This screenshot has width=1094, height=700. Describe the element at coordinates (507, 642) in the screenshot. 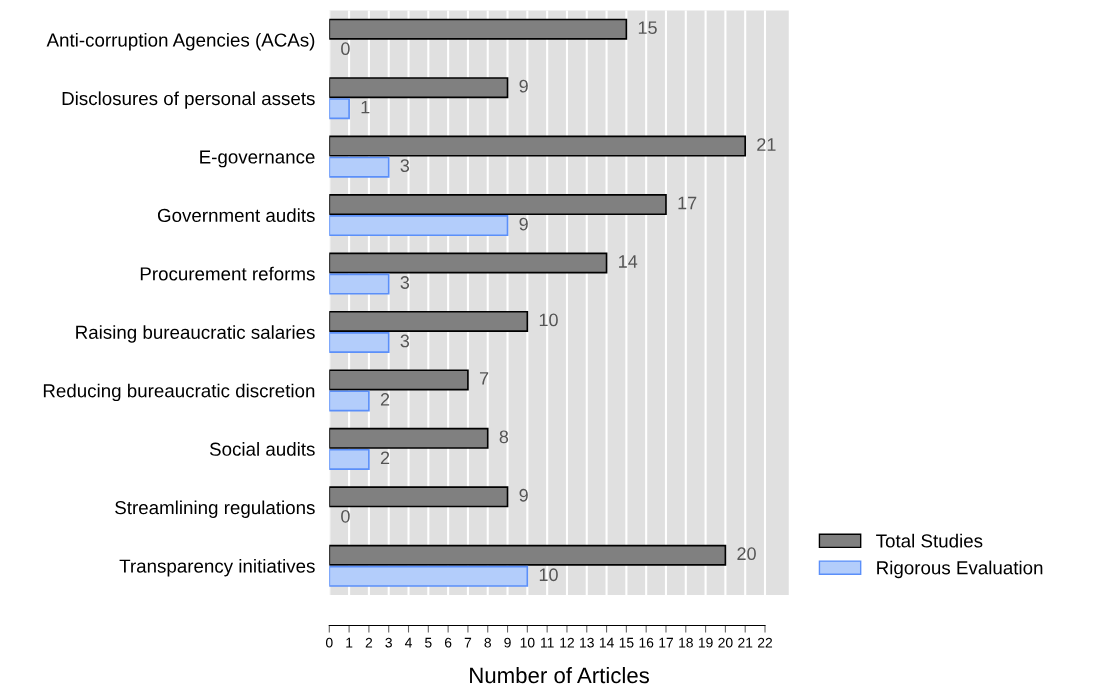

I see `x-tick-label: 9` at that location.